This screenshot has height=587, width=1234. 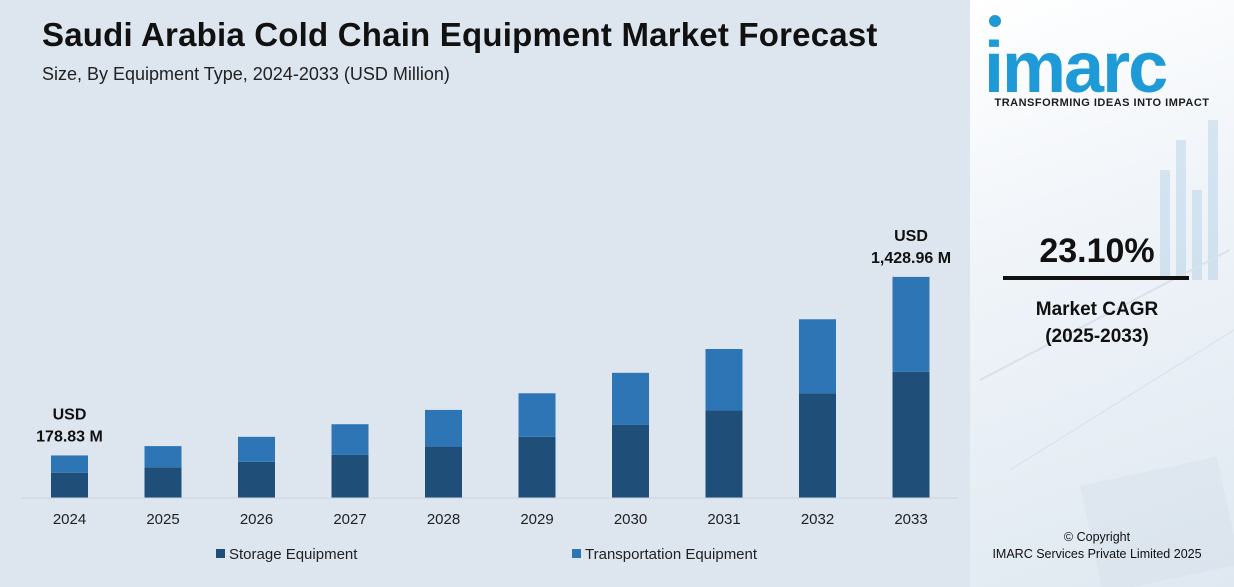 I want to click on x-tick-2025: 2025, so click(x=162, y=519).